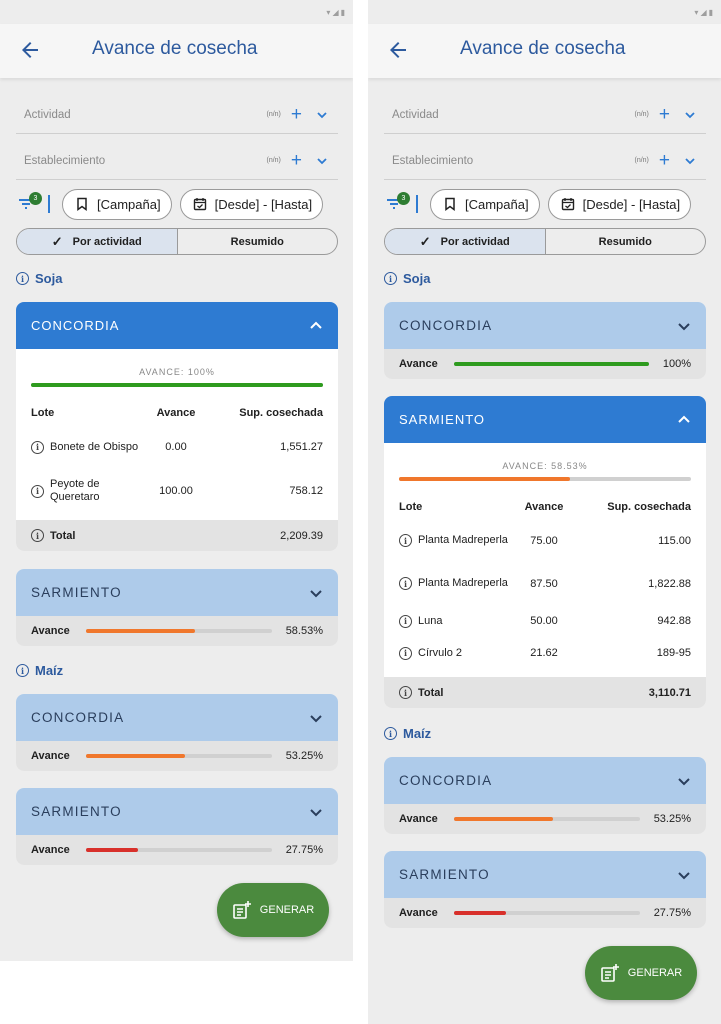  What do you see at coordinates (463, 540) in the screenshot?
I see `lote-name: Planta Madreperla` at bounding box center [463, 540].